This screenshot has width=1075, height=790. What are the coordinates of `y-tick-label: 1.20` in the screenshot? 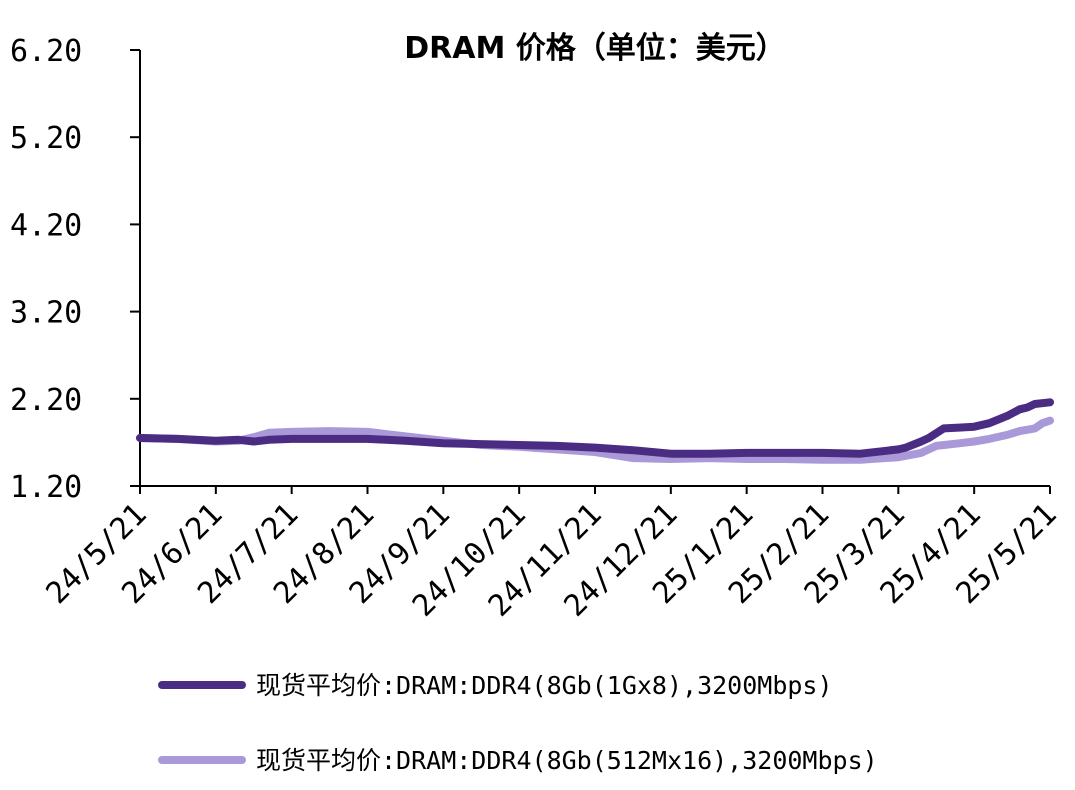 It's located at (46, 487).